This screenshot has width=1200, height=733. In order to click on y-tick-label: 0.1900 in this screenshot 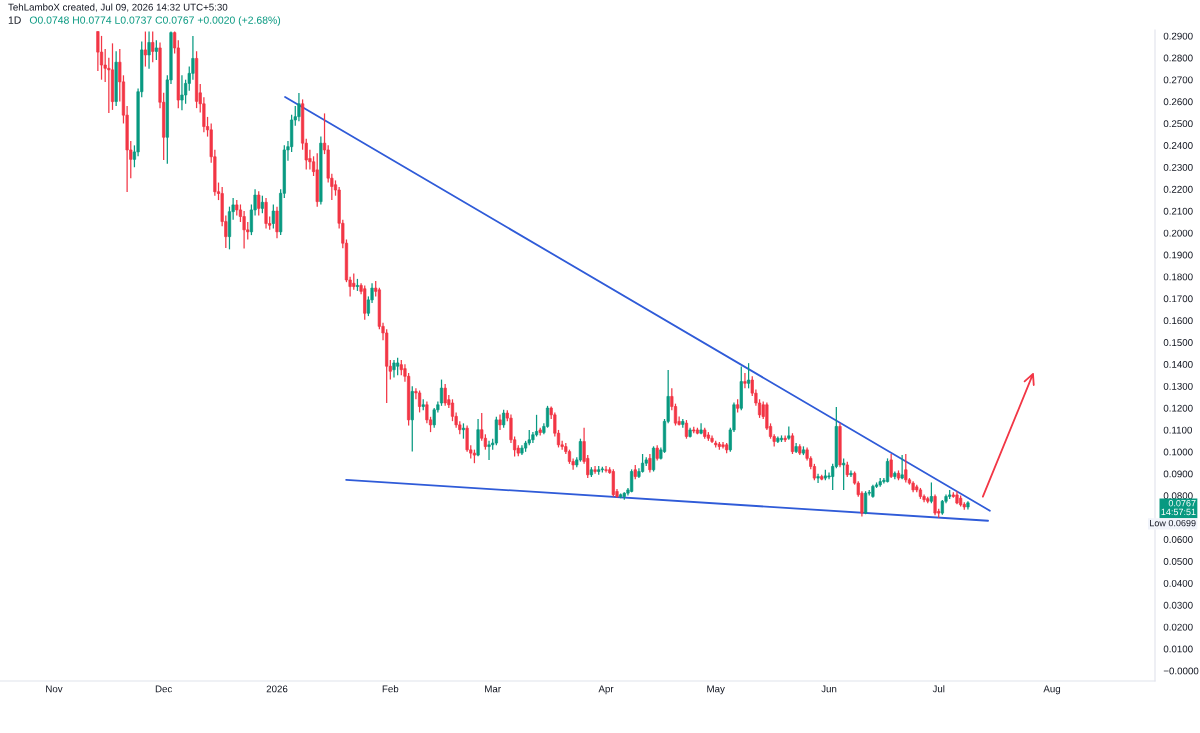, I will do `click(1178, 255)`.